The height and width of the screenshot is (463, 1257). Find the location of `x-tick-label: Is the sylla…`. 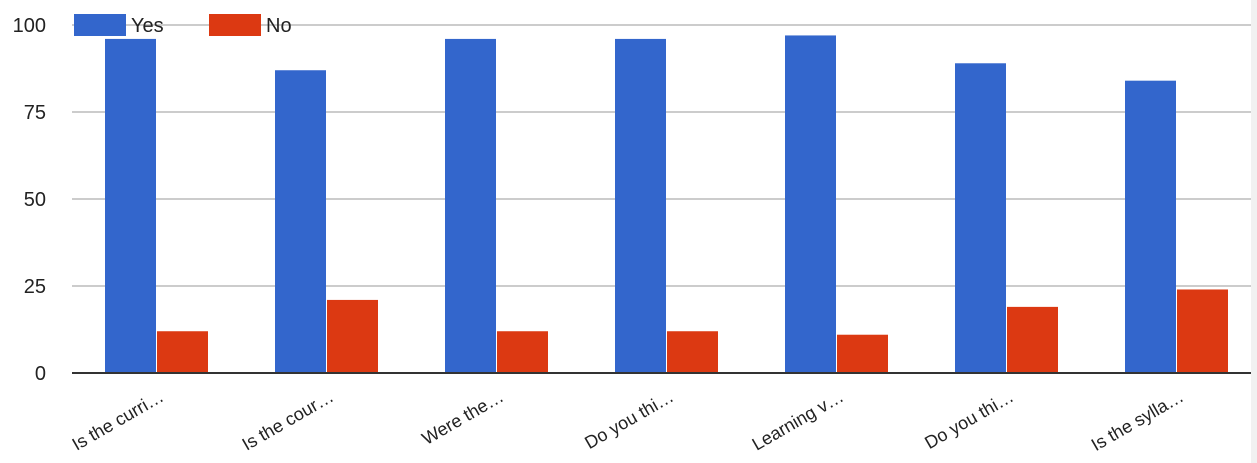

x-tick-label: Is the sylla… is located at coordinates (1137, 420).